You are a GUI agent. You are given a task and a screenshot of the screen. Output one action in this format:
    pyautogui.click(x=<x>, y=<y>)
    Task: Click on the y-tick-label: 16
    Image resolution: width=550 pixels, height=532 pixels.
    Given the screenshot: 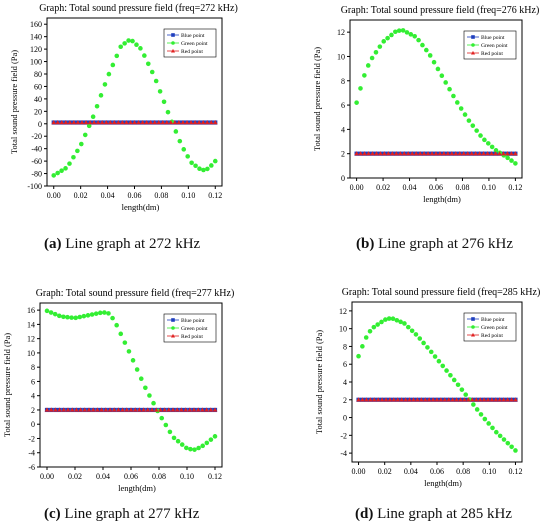 What is the action you would take?
    pyautogui.click(x=31, y=310)
    